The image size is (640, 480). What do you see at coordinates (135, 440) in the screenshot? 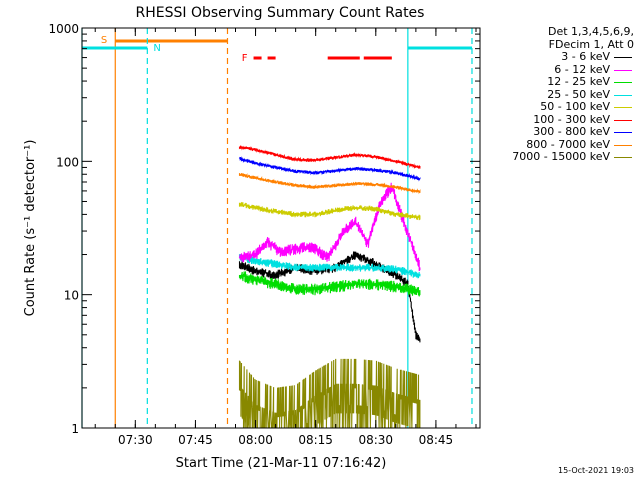
I see `x-tick-label: 07:30` at bounding box center [135, 440].